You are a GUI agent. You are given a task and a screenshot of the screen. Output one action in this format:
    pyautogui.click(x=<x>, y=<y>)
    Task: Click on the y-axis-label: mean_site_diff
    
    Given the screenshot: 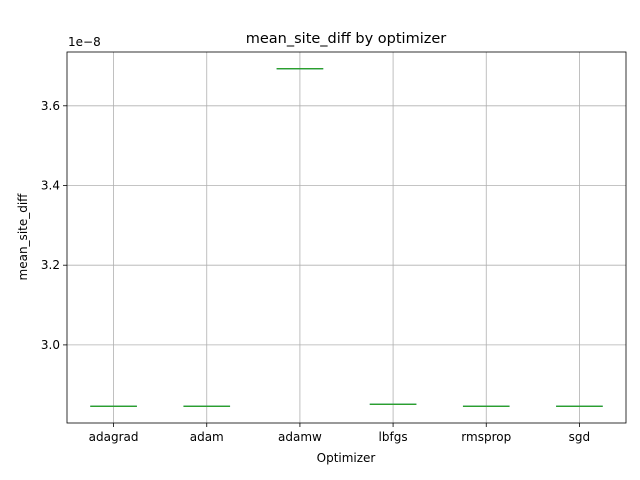 What is the action you would take?
    pyautogui.click(x=23, y=237)
    